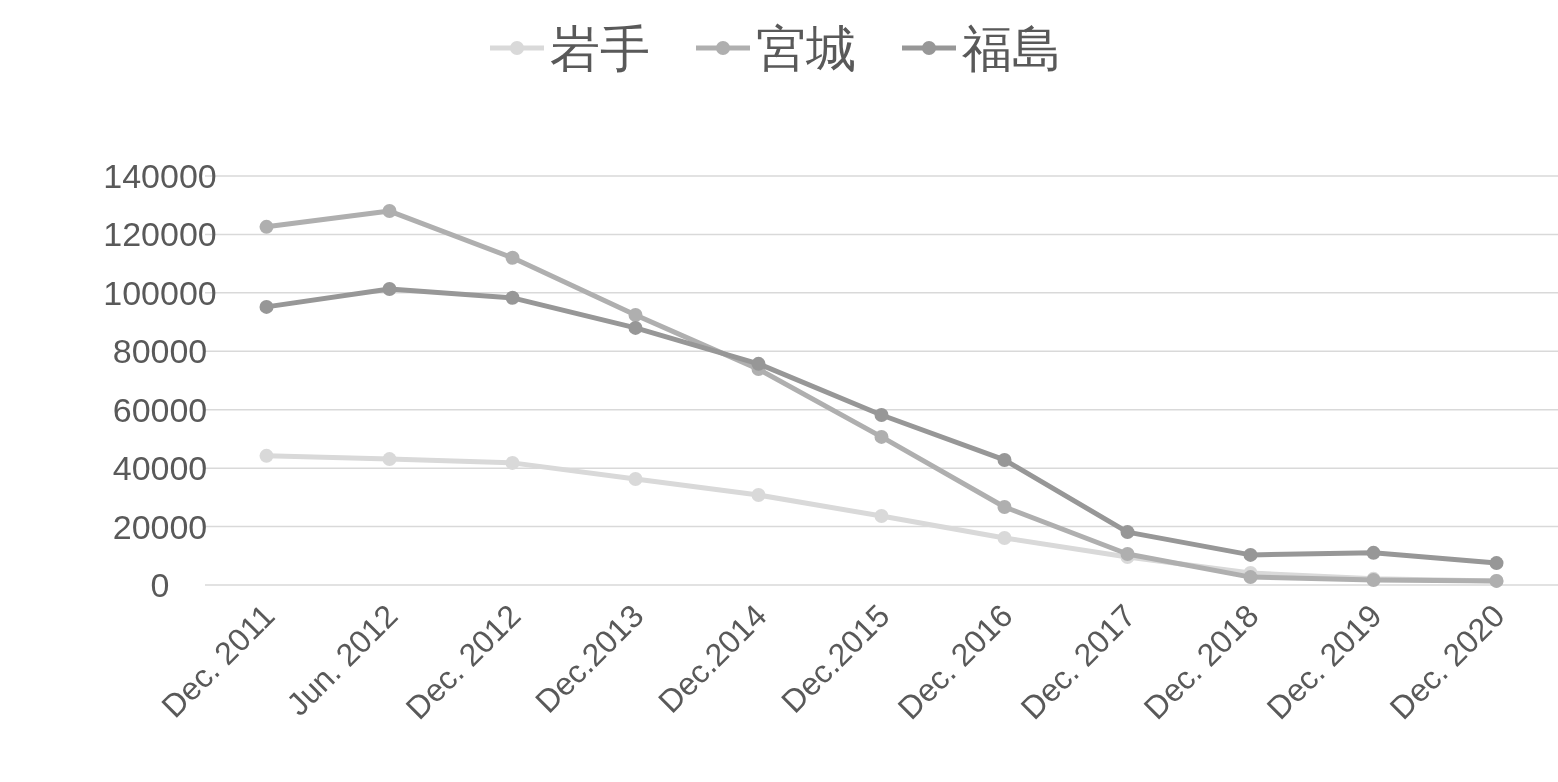 Image resolution: width=1558 pixels, height=782 pixels. What do you see at coordinates (160, 351) in the screenshot?
I see `y-tick-label: 80000` at bounding box center [160, 351].